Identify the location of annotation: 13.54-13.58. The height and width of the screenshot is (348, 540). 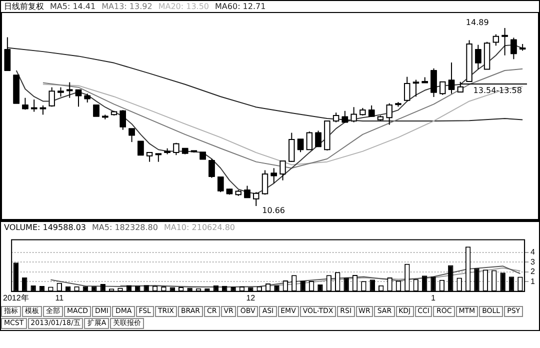
(497, 91).